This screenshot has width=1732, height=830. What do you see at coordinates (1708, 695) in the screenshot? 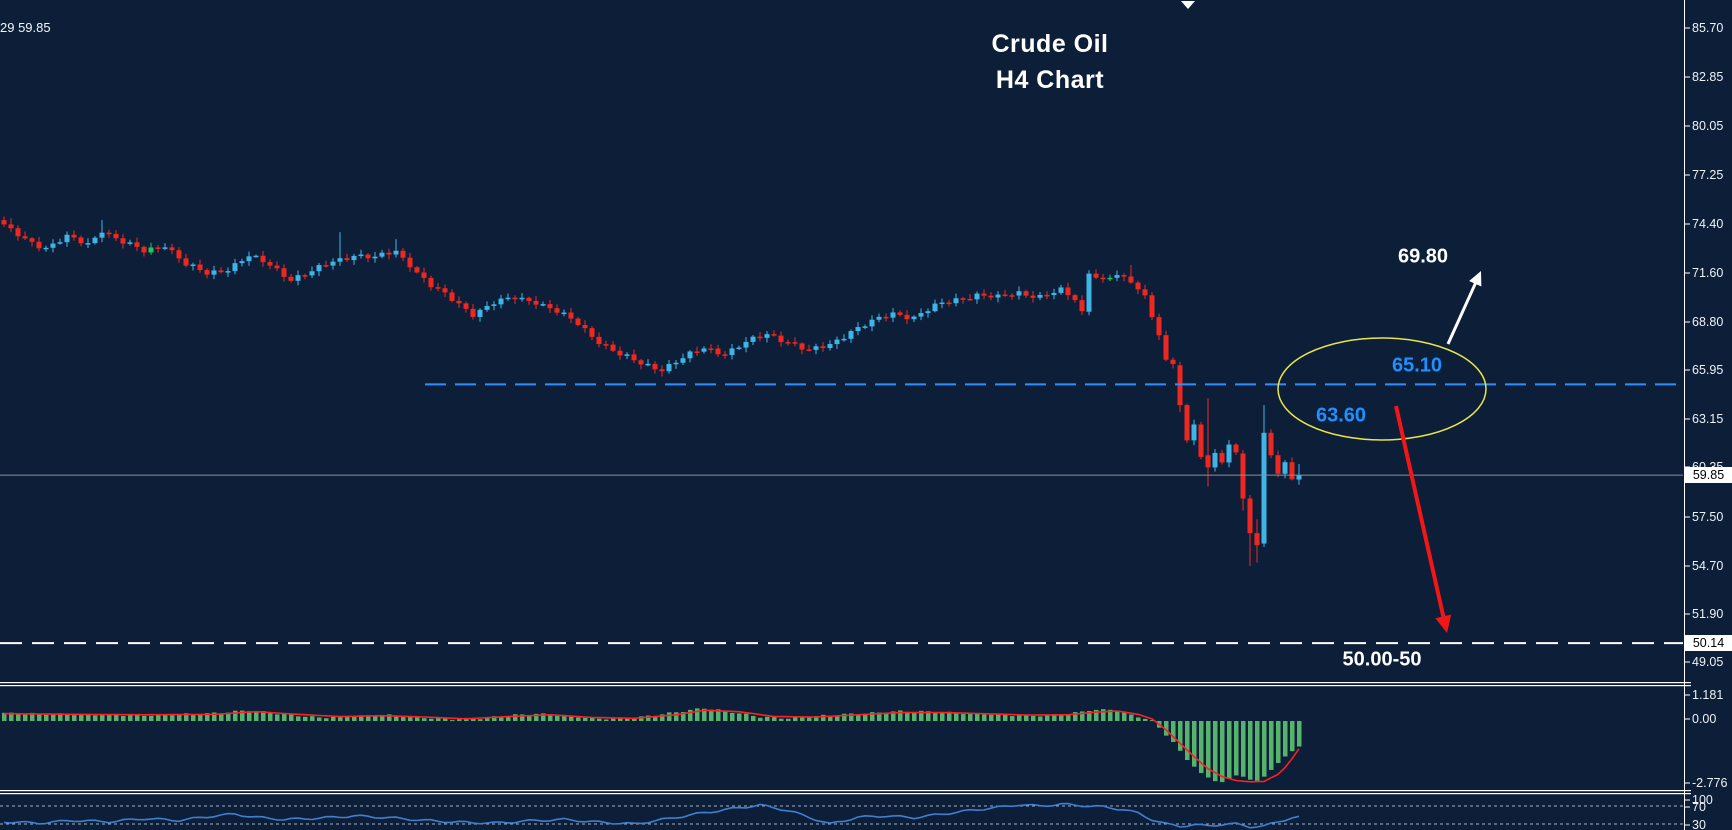
I see `price-tick-label: 1.181` at bounding box center [1708, 695].